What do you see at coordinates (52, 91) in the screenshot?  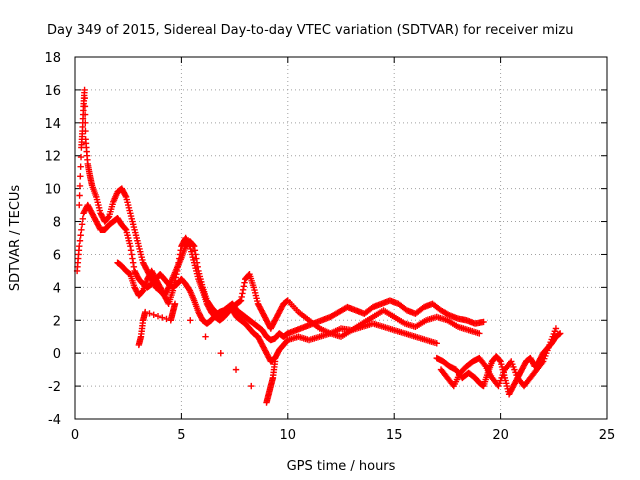 I see `y-tick-label: 16` at bounding box center [52, 91].